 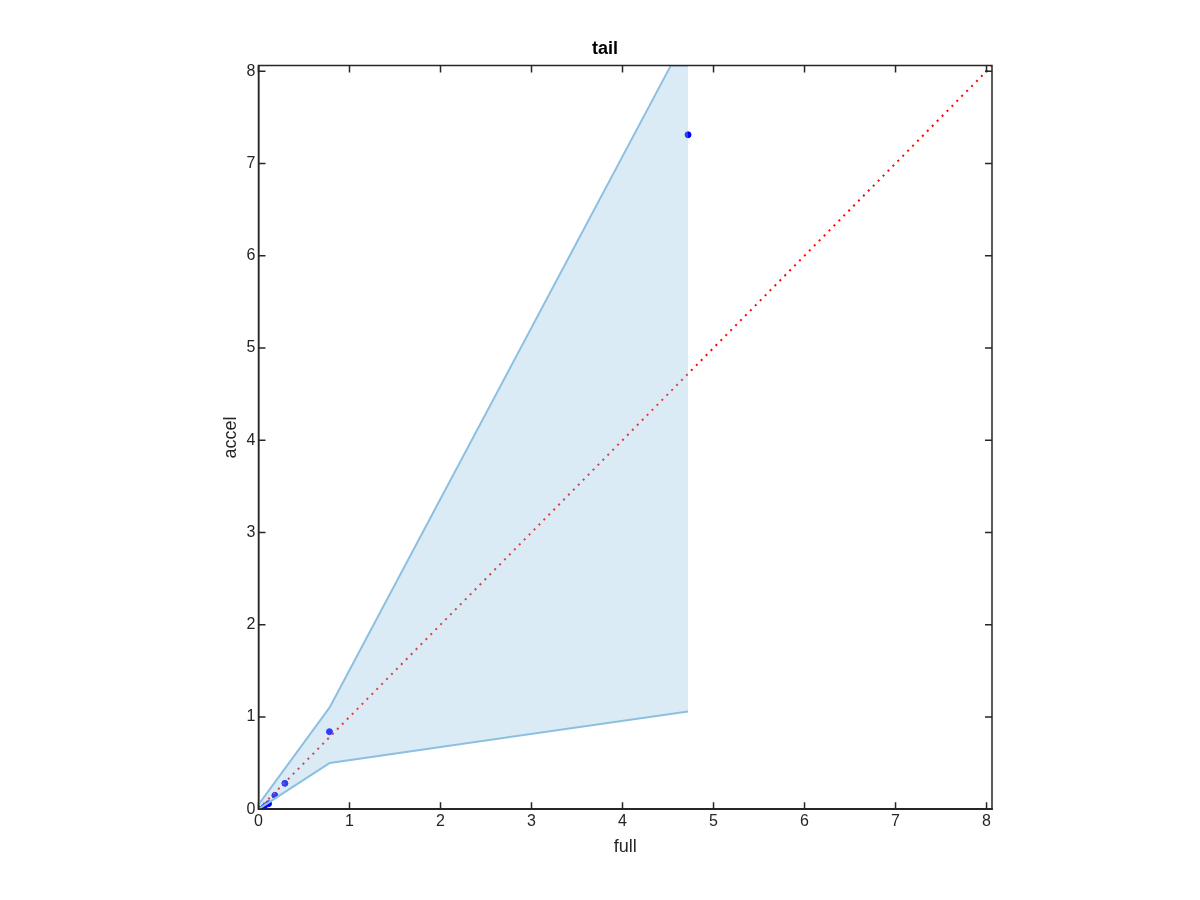 I want to click on y-tick-label: 6, so click(x=251, y=255).